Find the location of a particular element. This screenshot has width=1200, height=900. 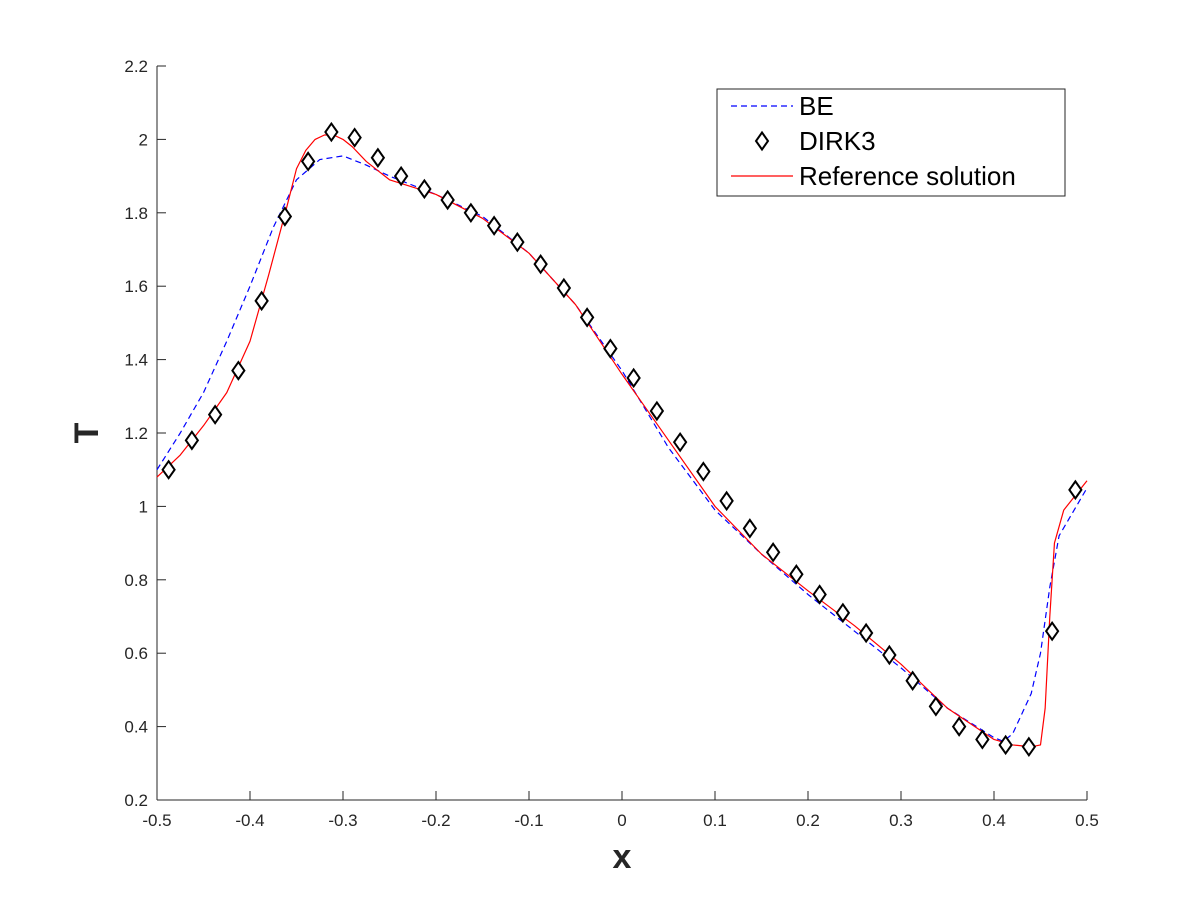

y-tick-label: 0.8 is located at coordinates (136, 580).